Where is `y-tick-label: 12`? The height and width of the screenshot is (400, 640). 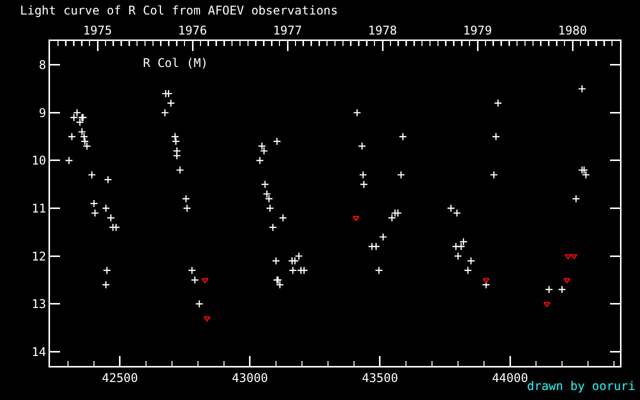
y-tick-label: 12 is located at coordinates (39, 256).